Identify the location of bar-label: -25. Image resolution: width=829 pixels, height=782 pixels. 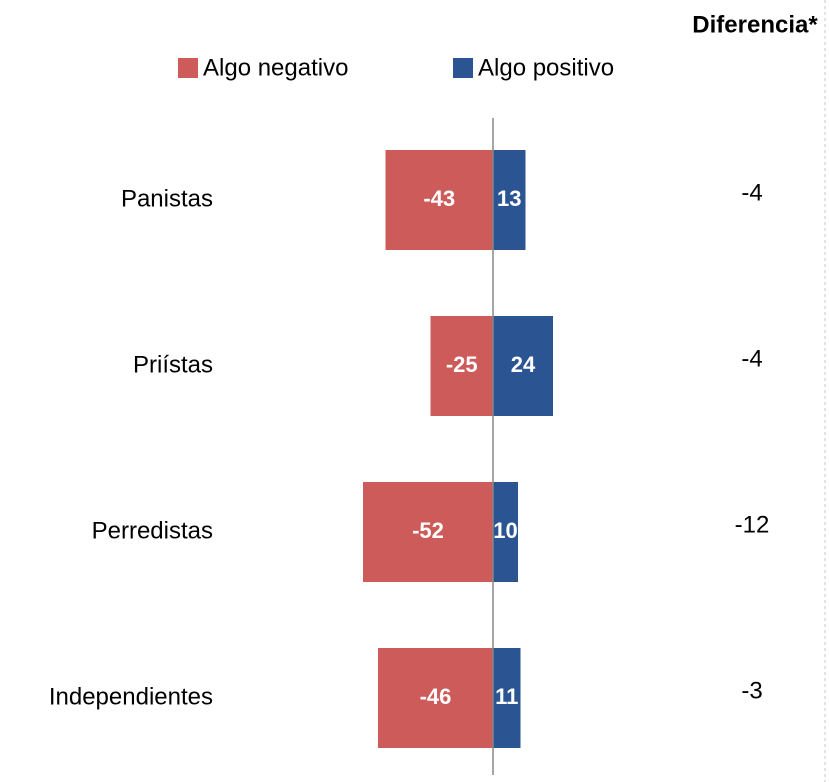
(462, 364).